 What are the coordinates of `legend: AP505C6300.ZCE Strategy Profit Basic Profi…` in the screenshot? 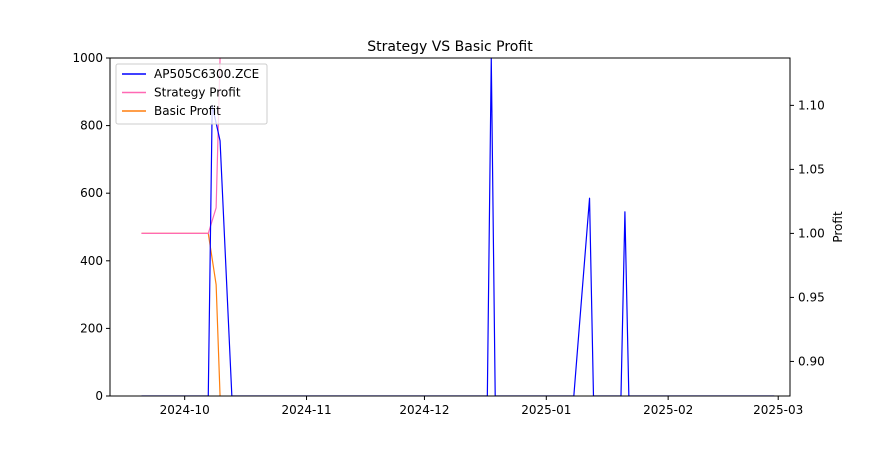 It's located at (191, 94).